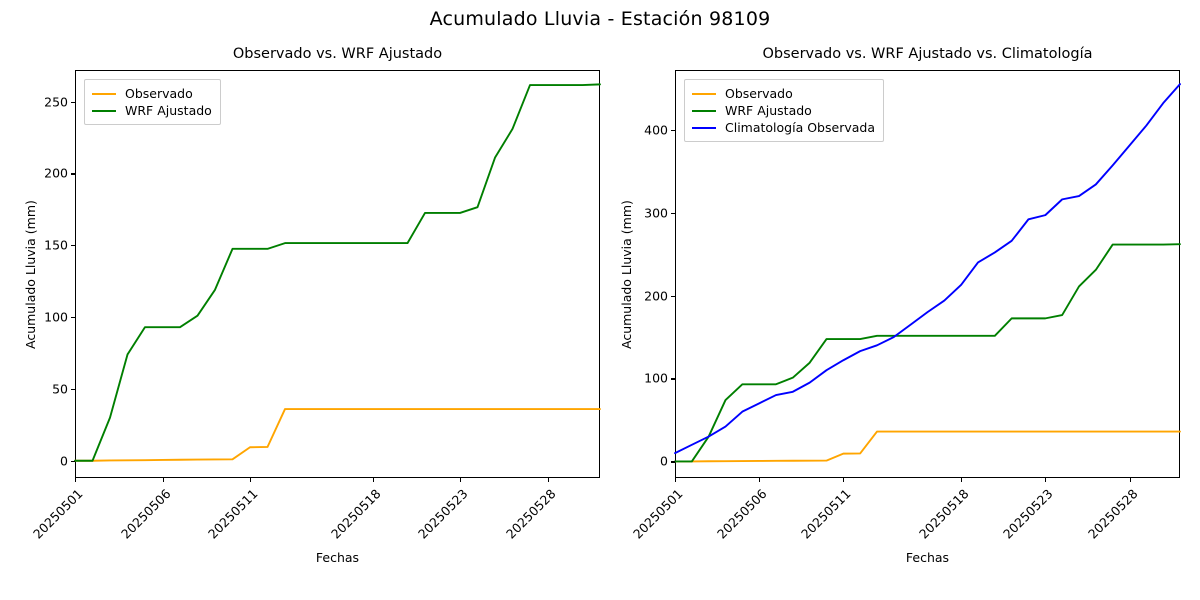 This screenshot has width=1200, height=600. I want to click on figure-suptitle: Acumulado Lluvia - Estación 98109, so click(600, 19).